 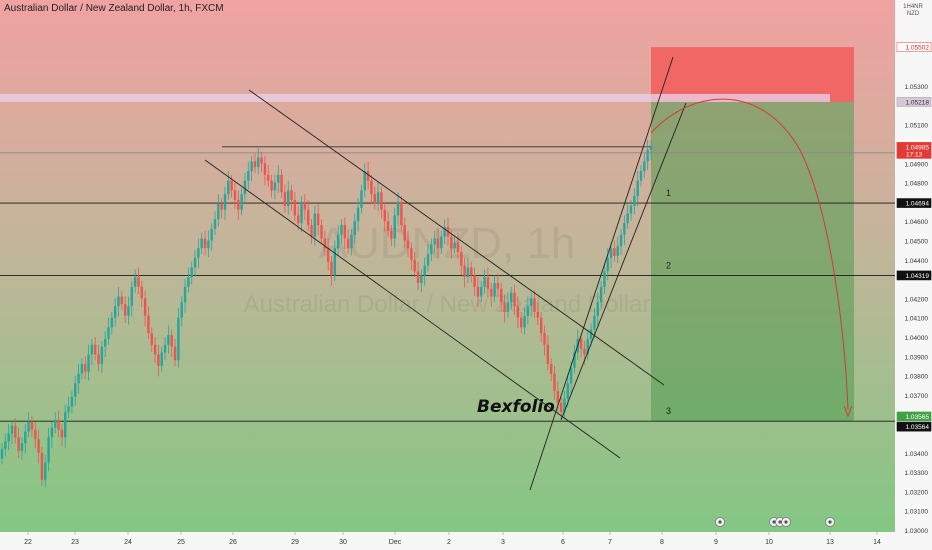 What do you see at coordinates (913, 266) in the screenshot?
I see `price-axis-background` at bounding box center [913, 266].